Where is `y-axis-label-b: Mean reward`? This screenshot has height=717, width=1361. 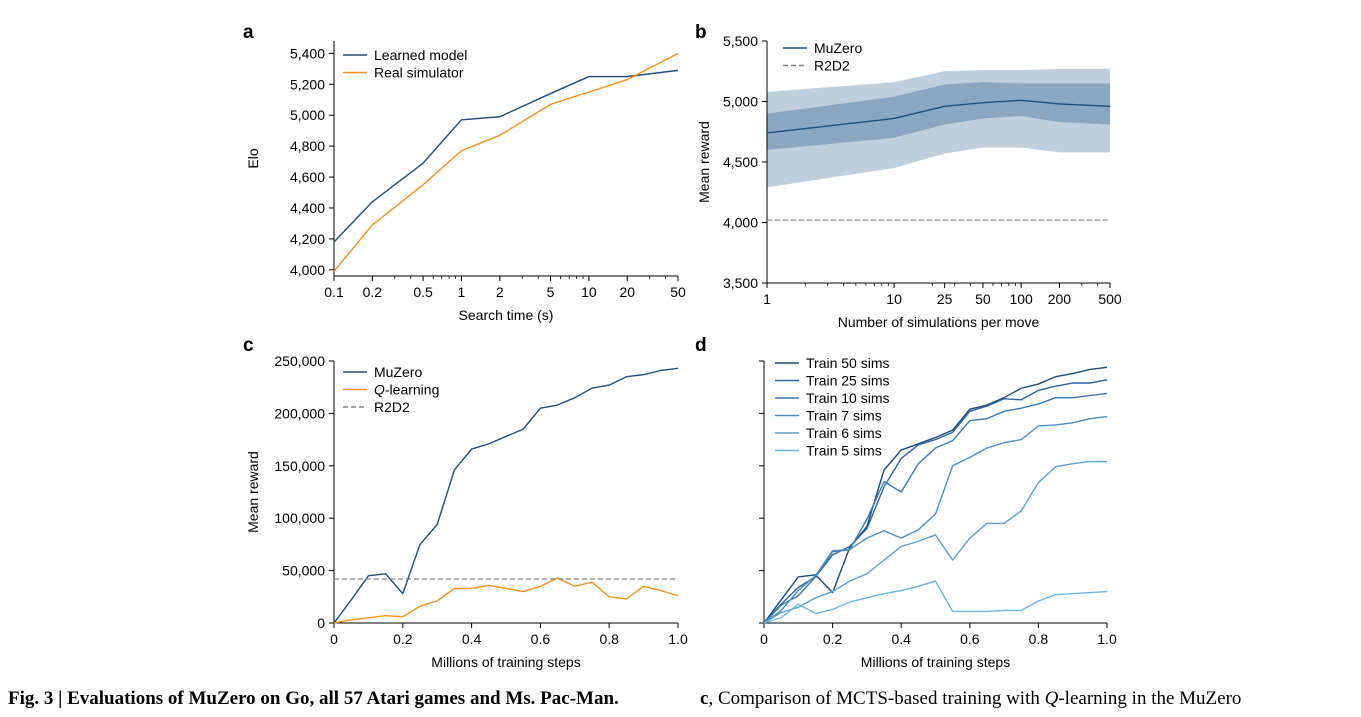 y-axis-label-b: Mean reward is located at coordinates (704, 162).